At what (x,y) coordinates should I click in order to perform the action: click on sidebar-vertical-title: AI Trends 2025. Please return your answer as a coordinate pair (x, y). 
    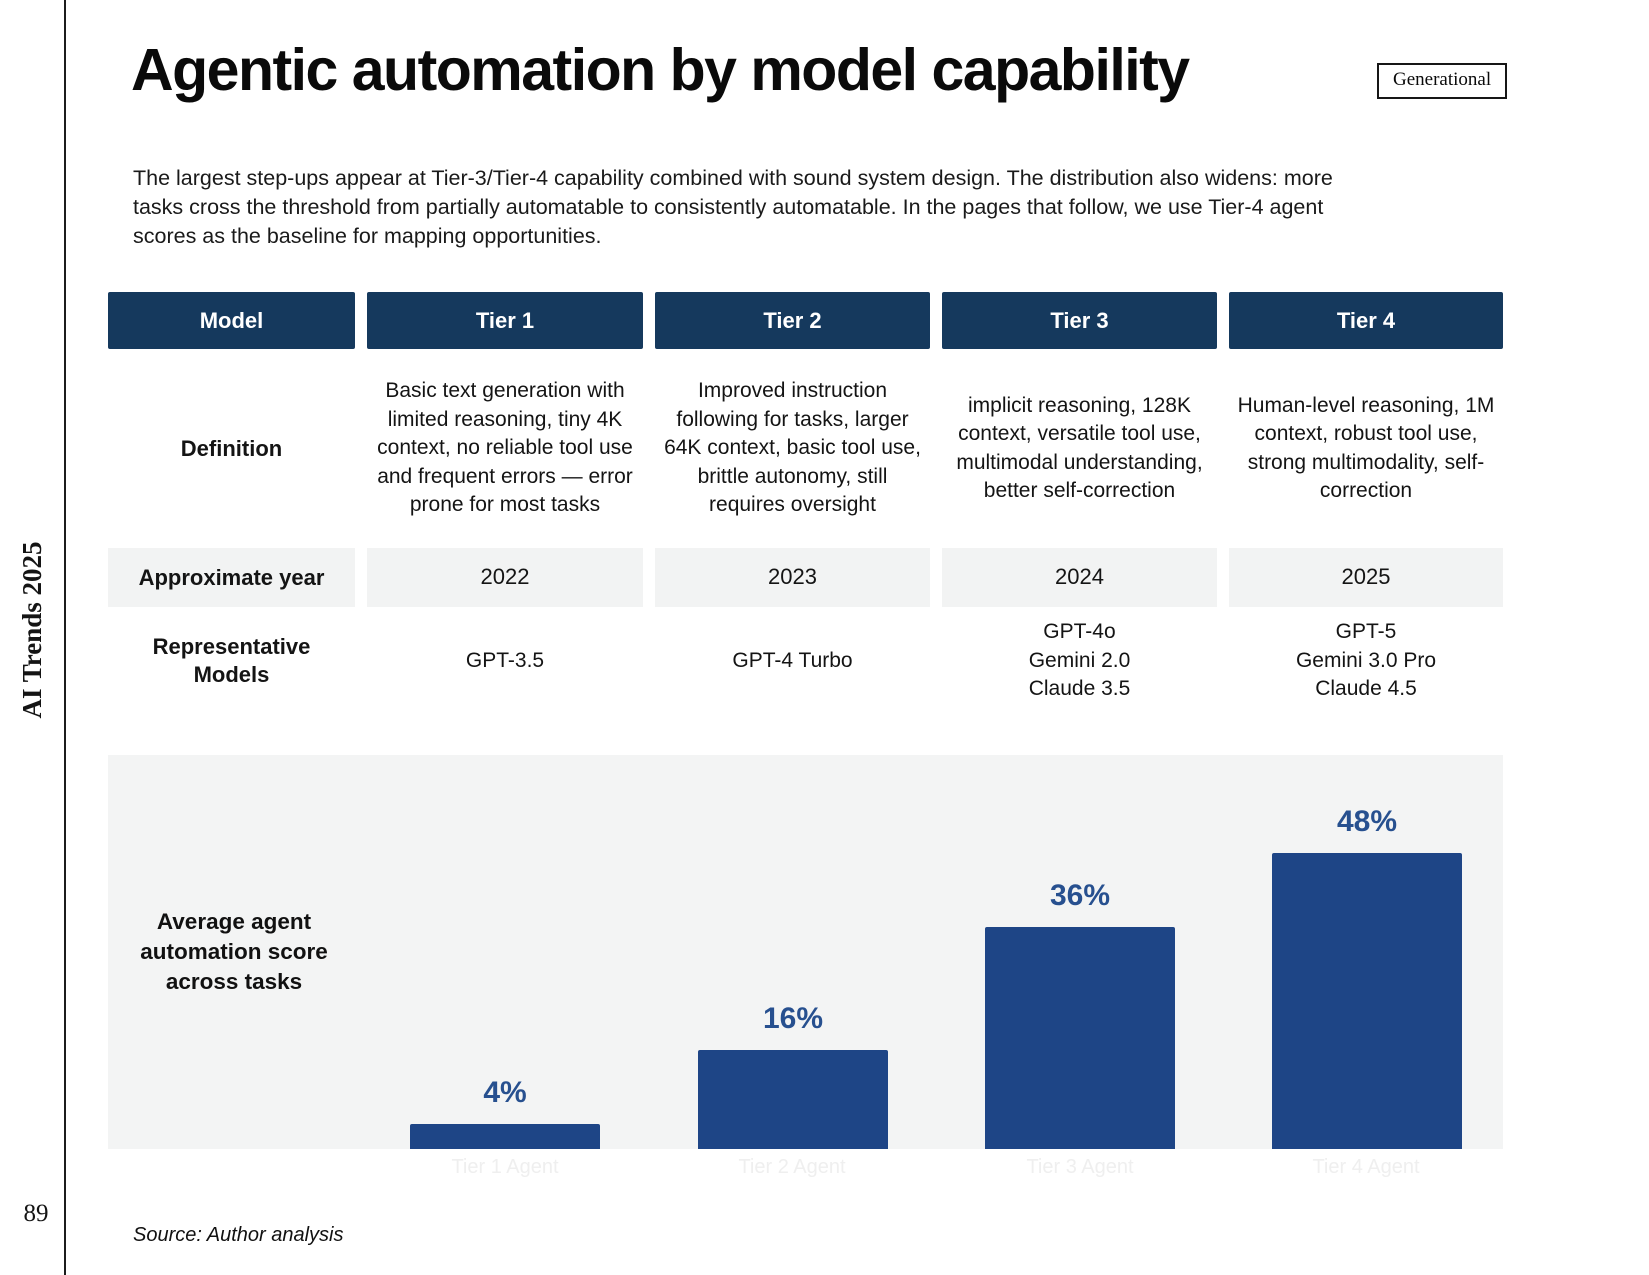
    Looking at the image, I should click on (32, 630).